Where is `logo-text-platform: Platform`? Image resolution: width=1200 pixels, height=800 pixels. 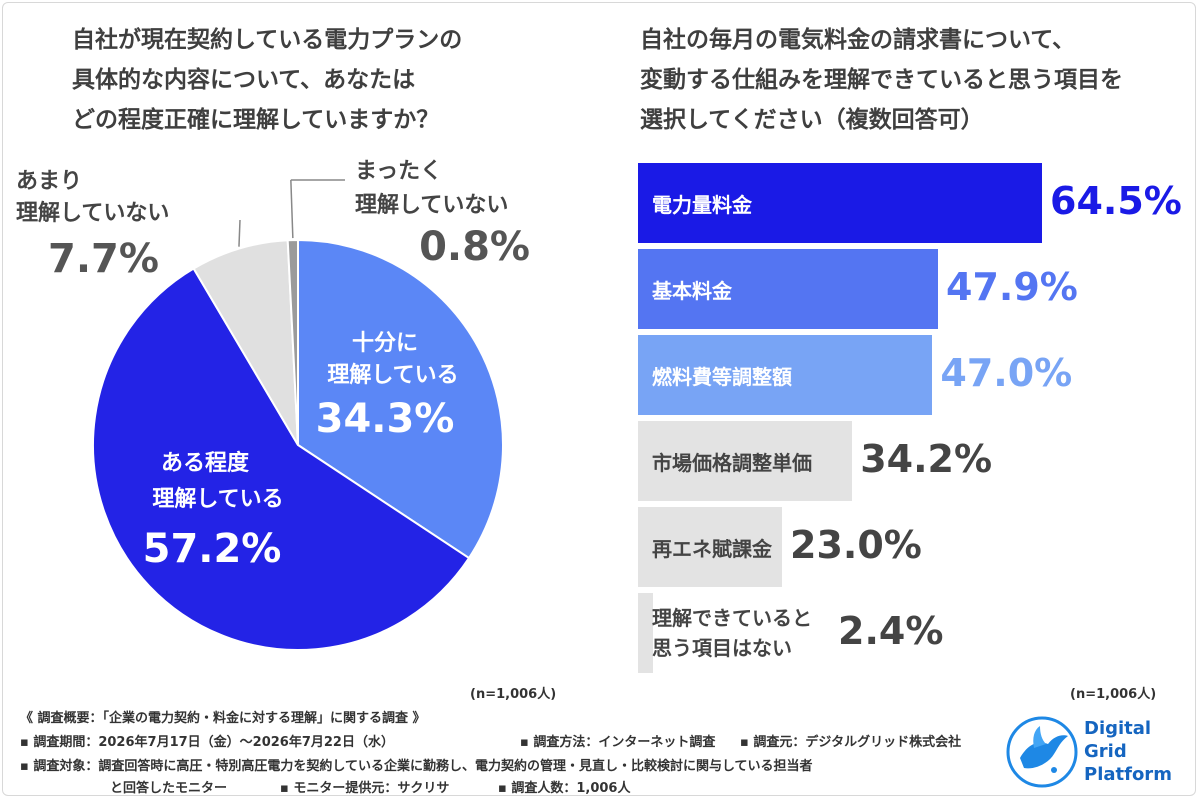 logo-text-platform: Platform is located at coordinates (1128, 774).